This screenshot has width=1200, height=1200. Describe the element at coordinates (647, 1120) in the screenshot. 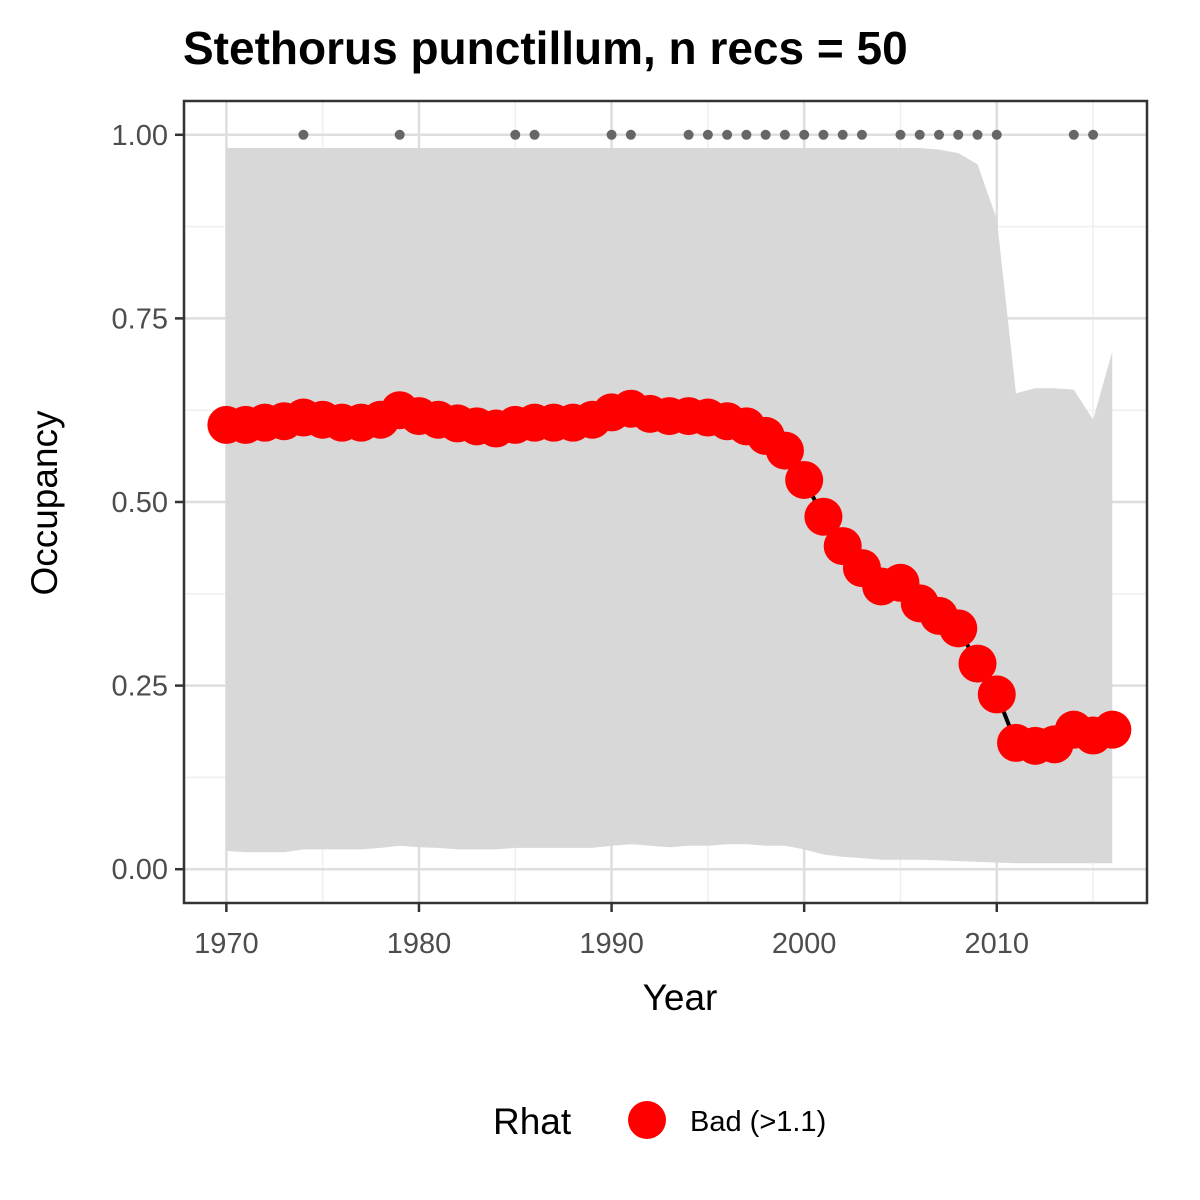

I see `legend-key-point` at that location.